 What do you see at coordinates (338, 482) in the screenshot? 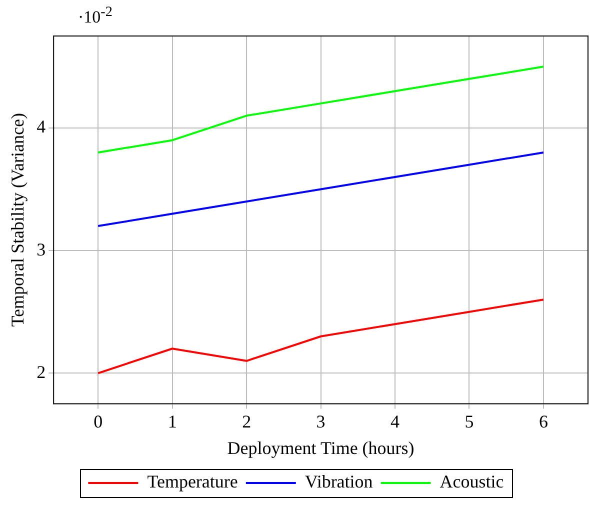
I see `legend-label: Vibration` at bounding box center [338, 482].